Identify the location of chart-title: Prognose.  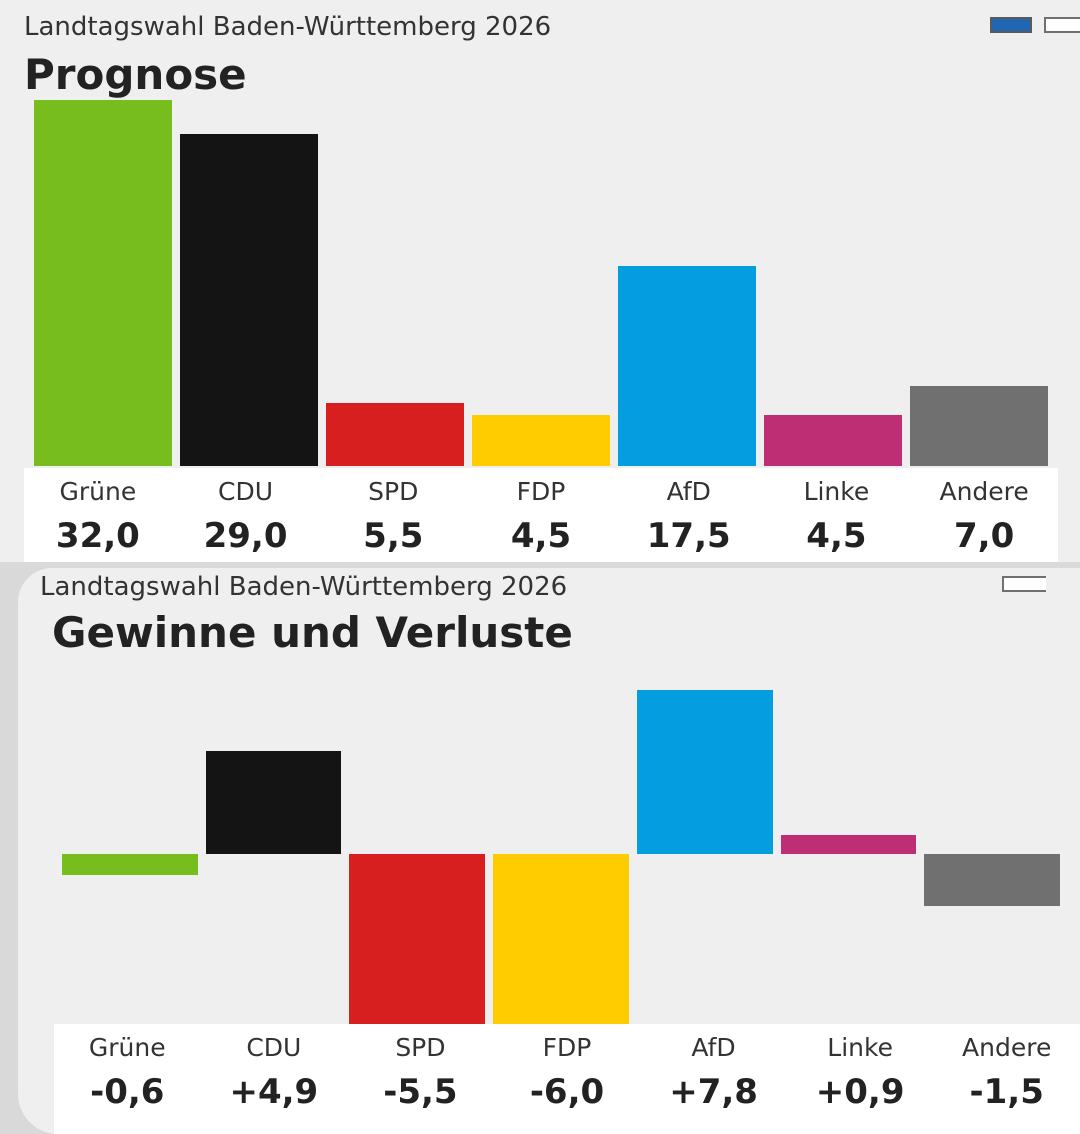
(135, 74).